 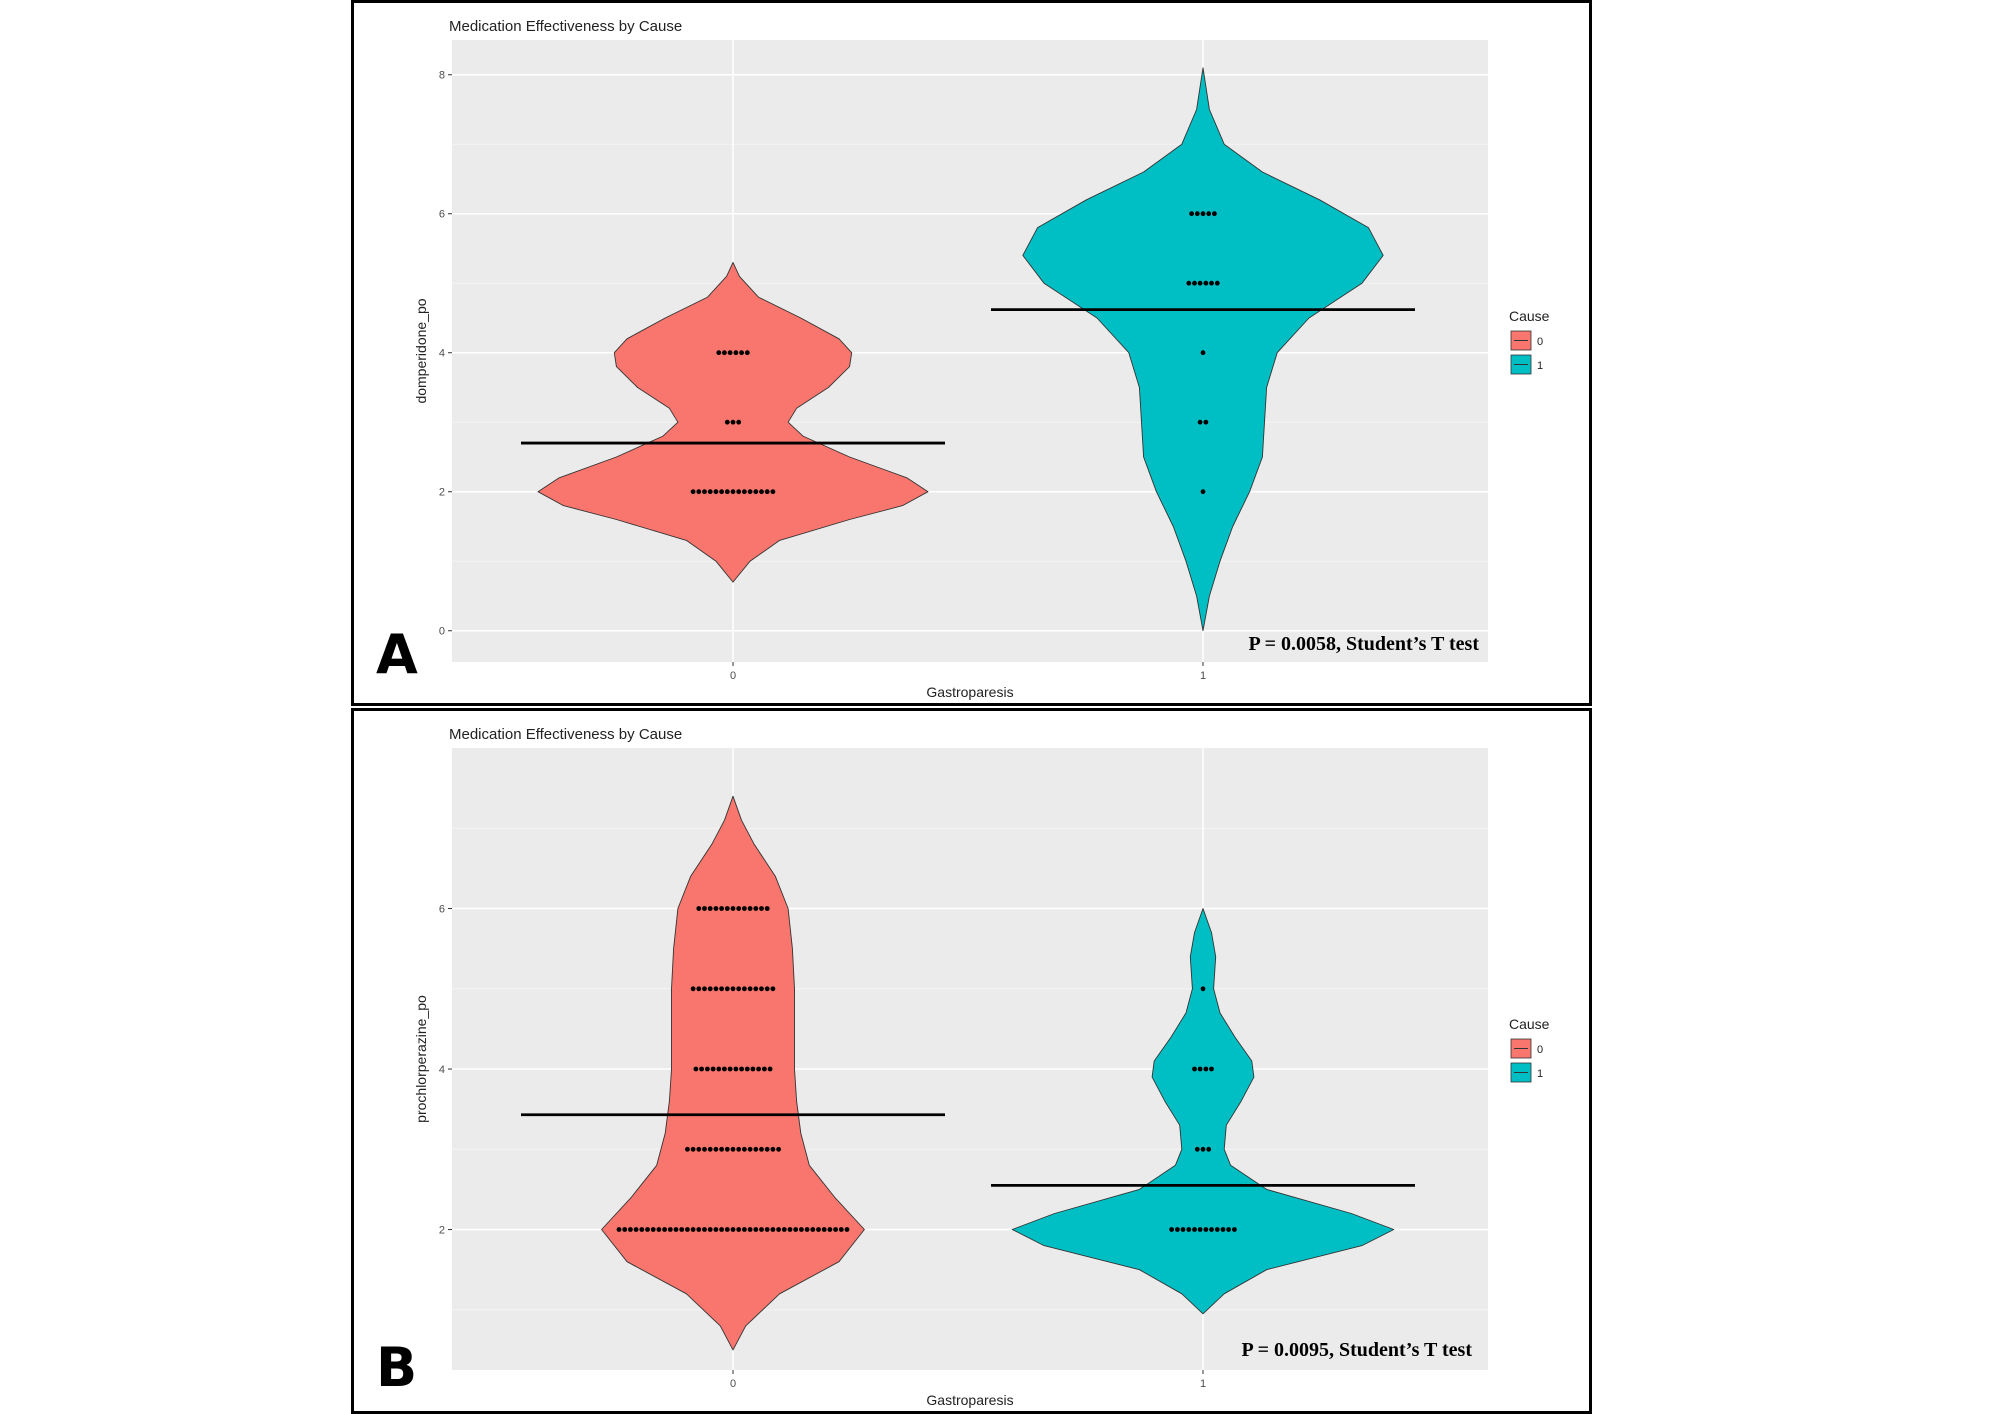 What do you see at coordinates (1357, 1350) in the screenshot?
I see `p-value-annotation: P = 0.0095, Student’s T test` at bounding box center [1357, 1350].